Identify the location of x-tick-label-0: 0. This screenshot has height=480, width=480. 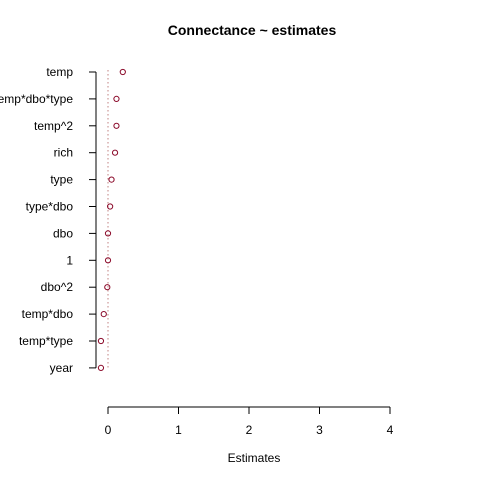
(108, 430).